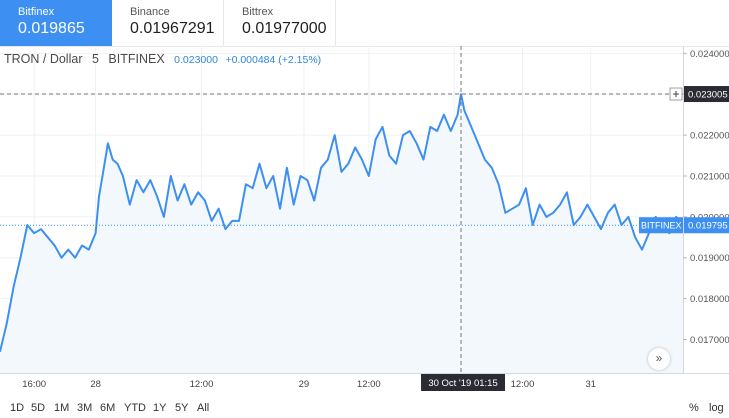  What do you see at coordinates (709, 176) in the screenshot?
I see `price-axis-label: 0.021000` at bounding box center [709, 176].